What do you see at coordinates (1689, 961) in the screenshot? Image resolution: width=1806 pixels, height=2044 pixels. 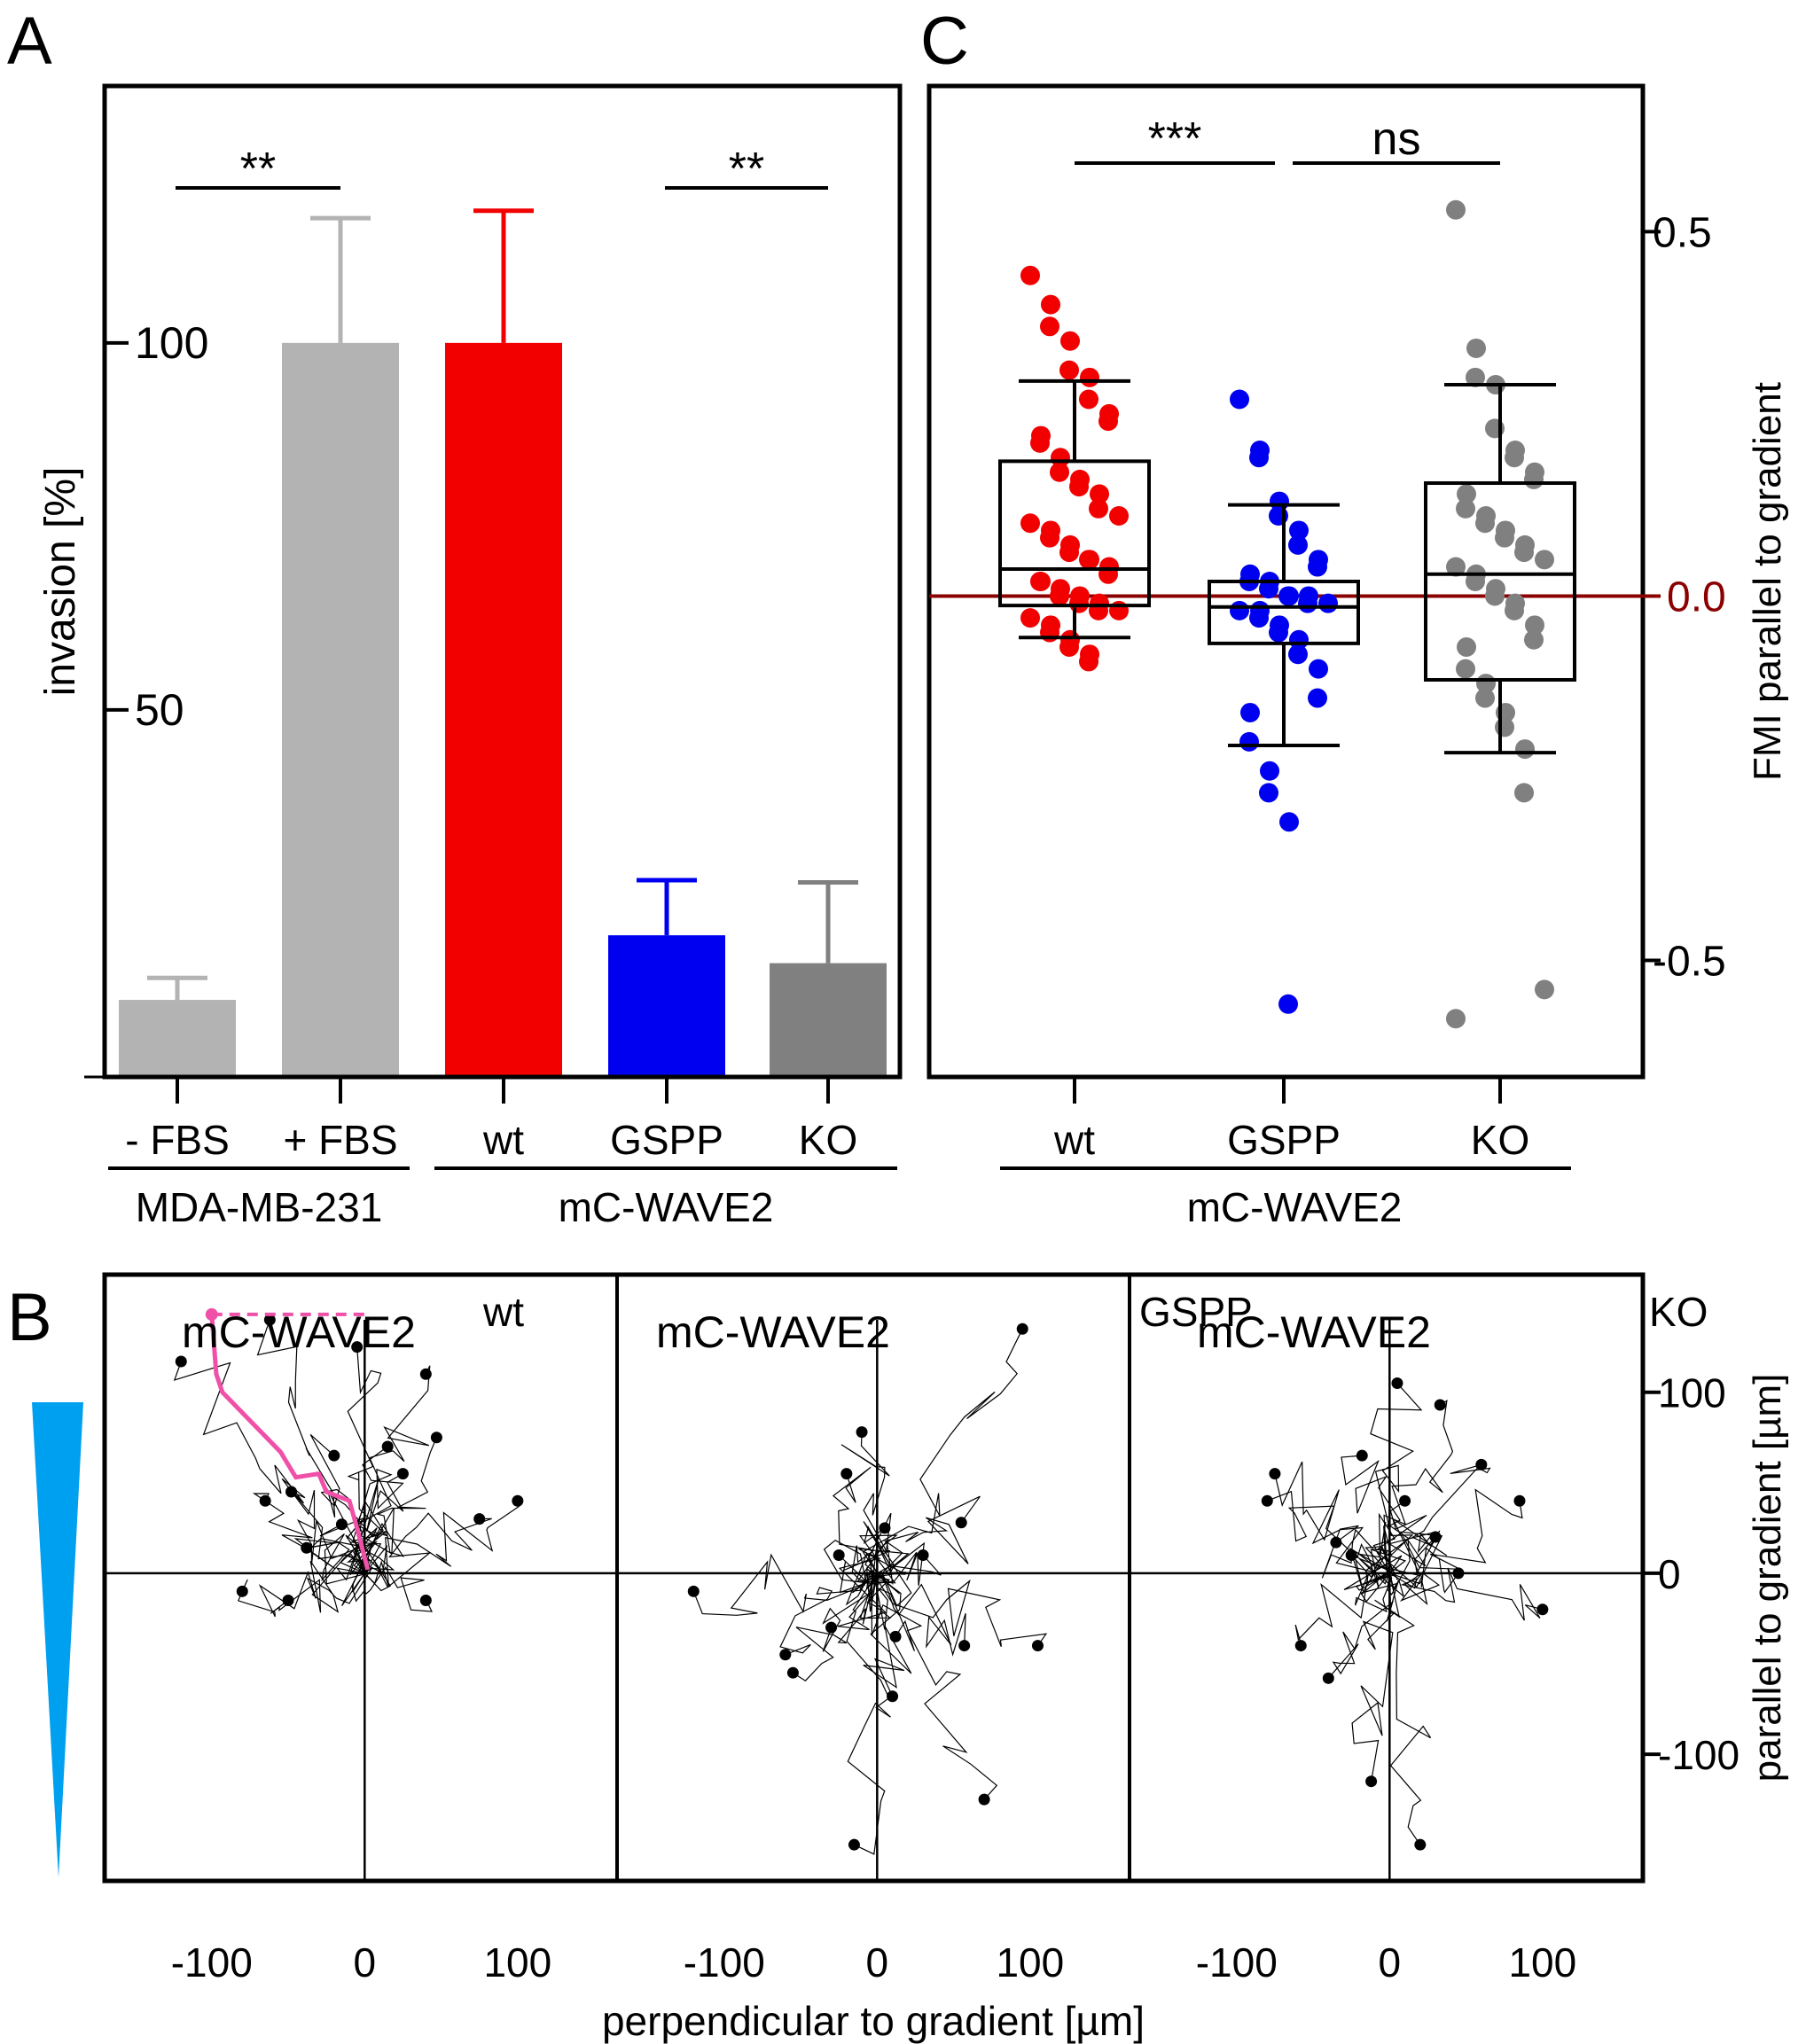 I see `y-tick-label: -0.5` at bounding box center [1689, 961].